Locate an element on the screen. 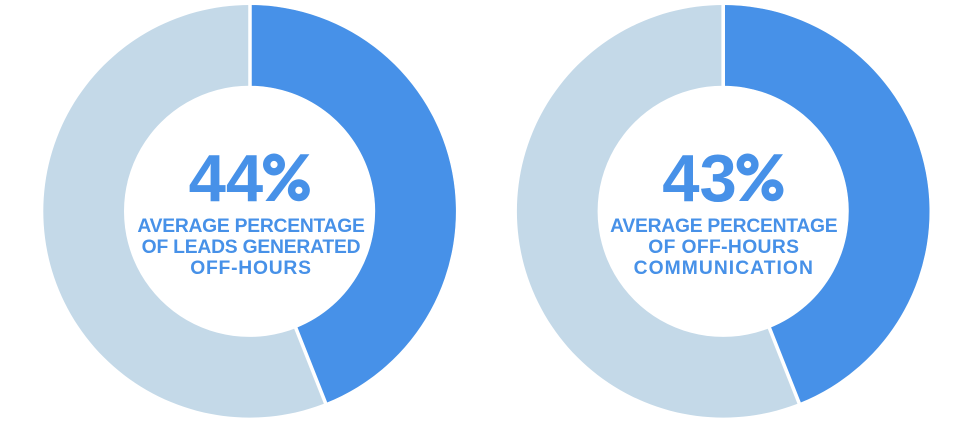  svg-text: 43 is located at coordinates (699, 179).